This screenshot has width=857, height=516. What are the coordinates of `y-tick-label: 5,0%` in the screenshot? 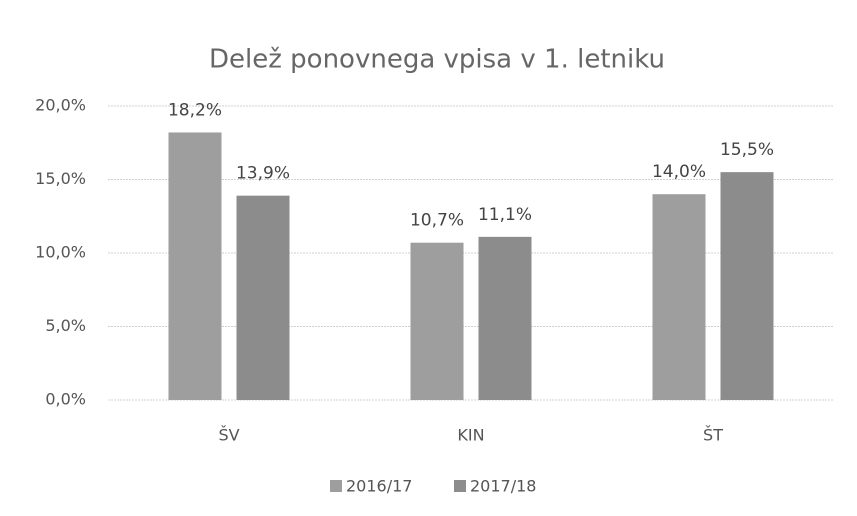 It's located at (65, 325).